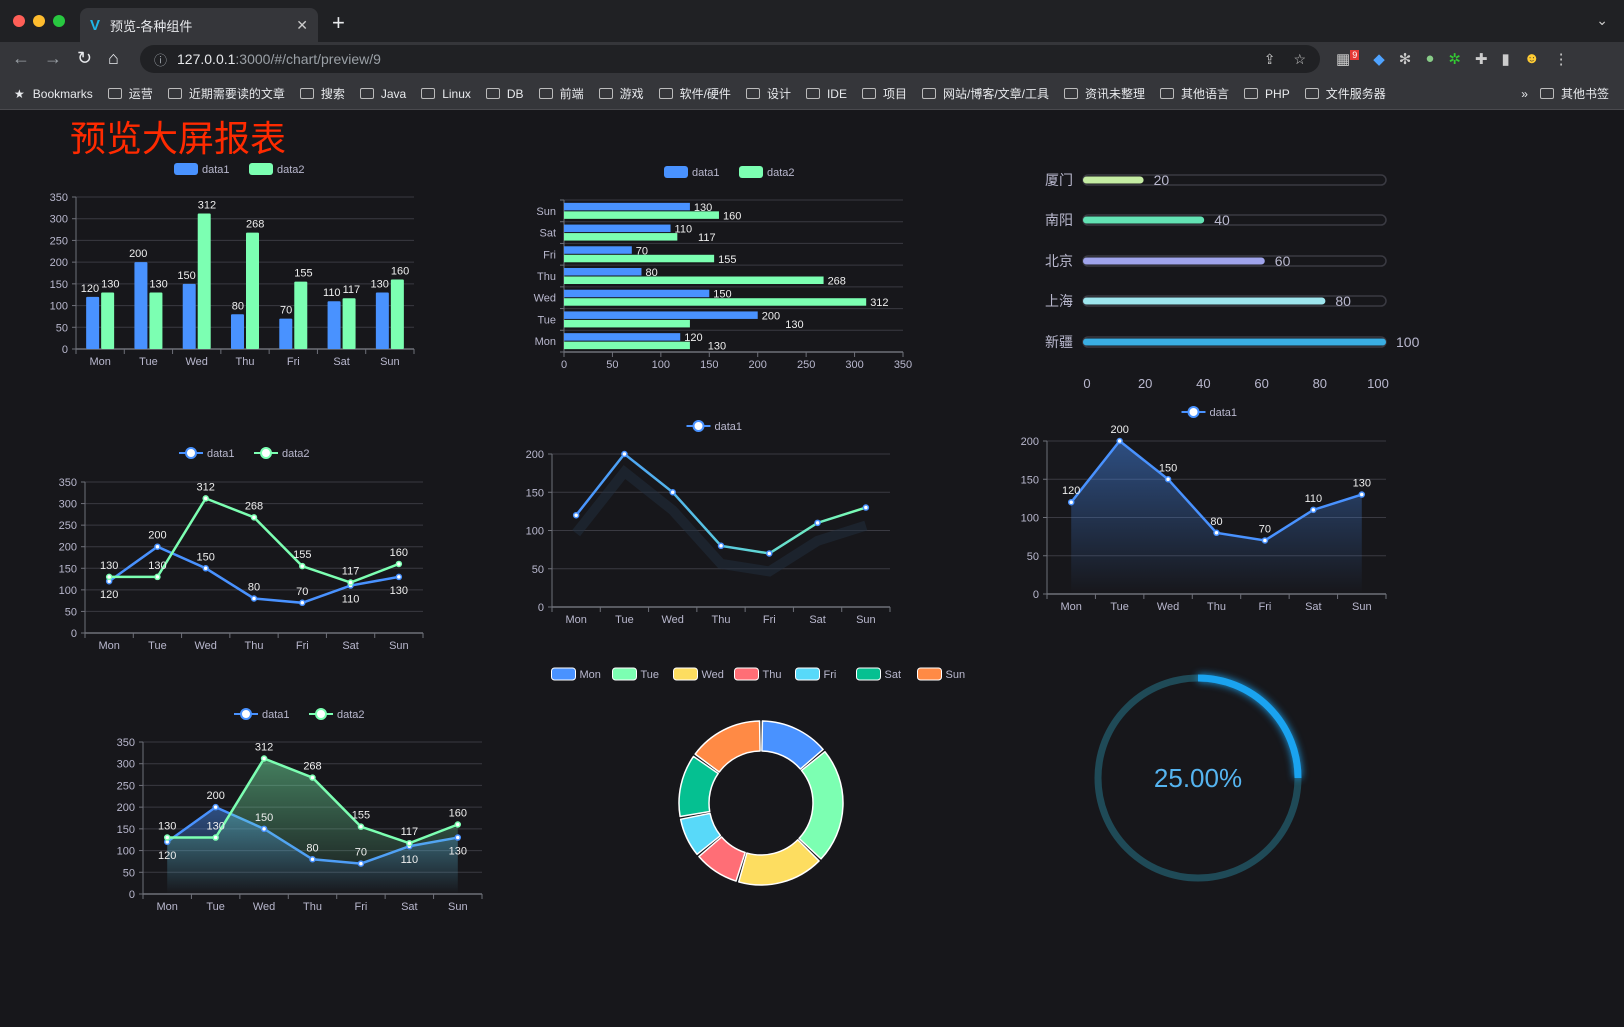 This screenshot has width=1624, height=1027. What do you see at coordinates (113, 58) in the screenshot?
I see `home-icon: ⌂` at bounding box center [113, 58].